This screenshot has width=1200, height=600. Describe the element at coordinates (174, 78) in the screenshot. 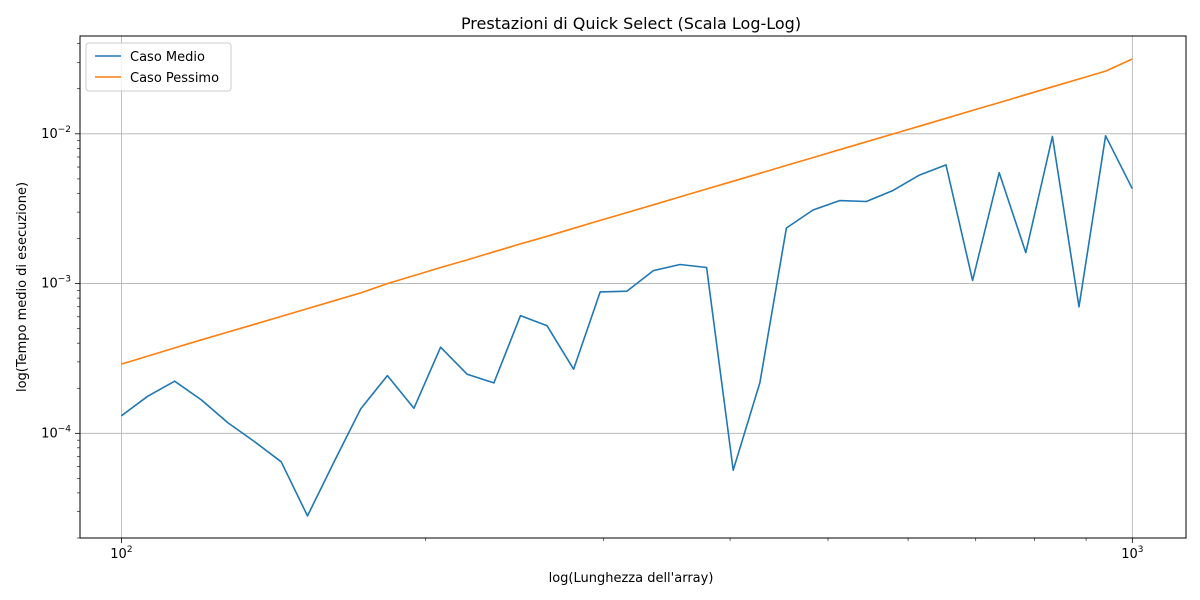

I see `legend-label: Caso Pessimo` at that location.